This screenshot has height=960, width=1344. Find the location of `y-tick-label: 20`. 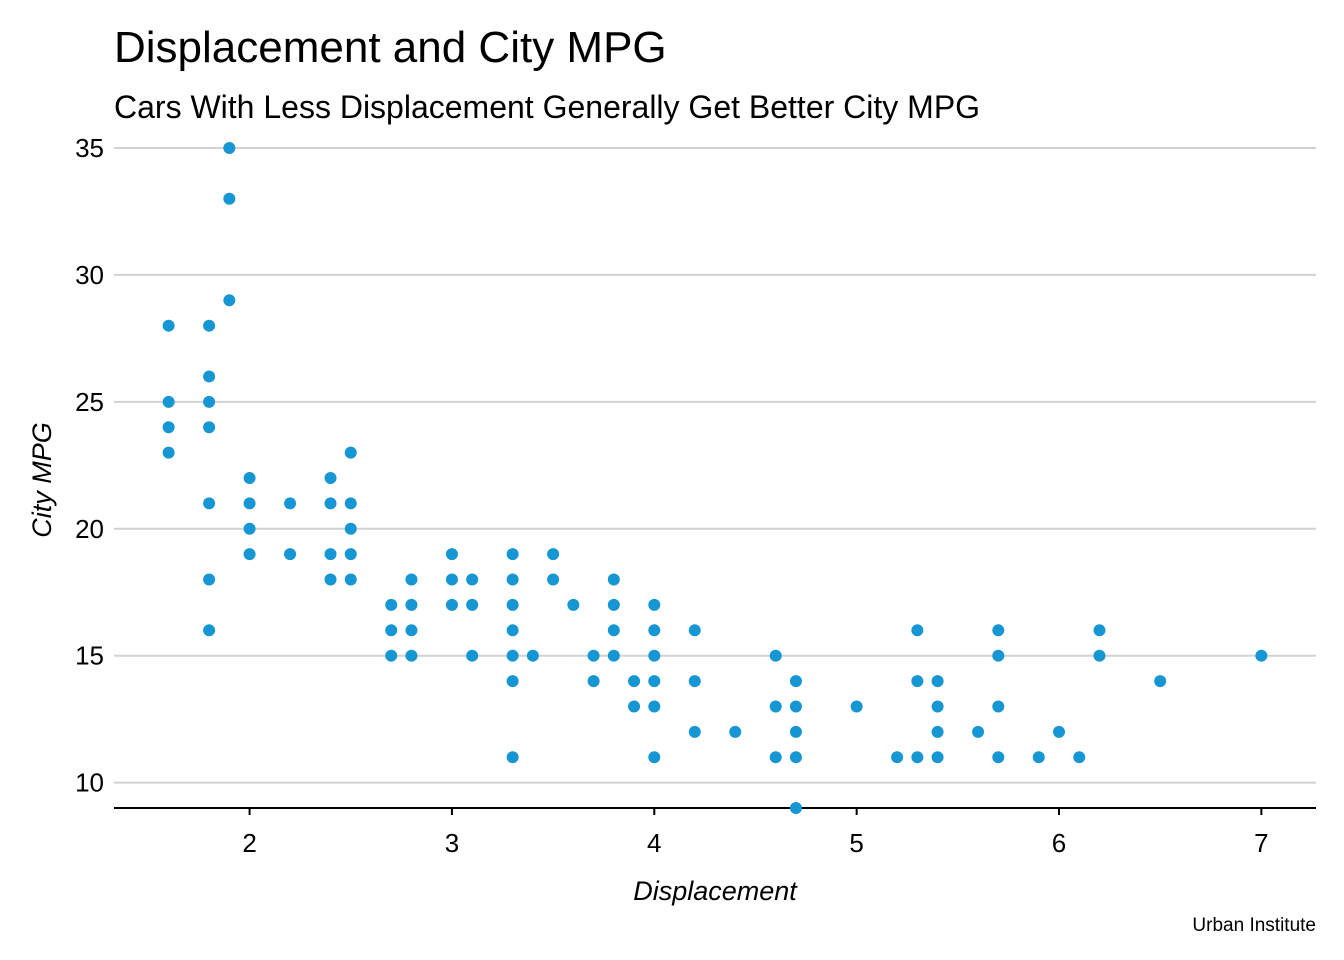

y-tick-label: 20 is located at coordinates (89, 529).